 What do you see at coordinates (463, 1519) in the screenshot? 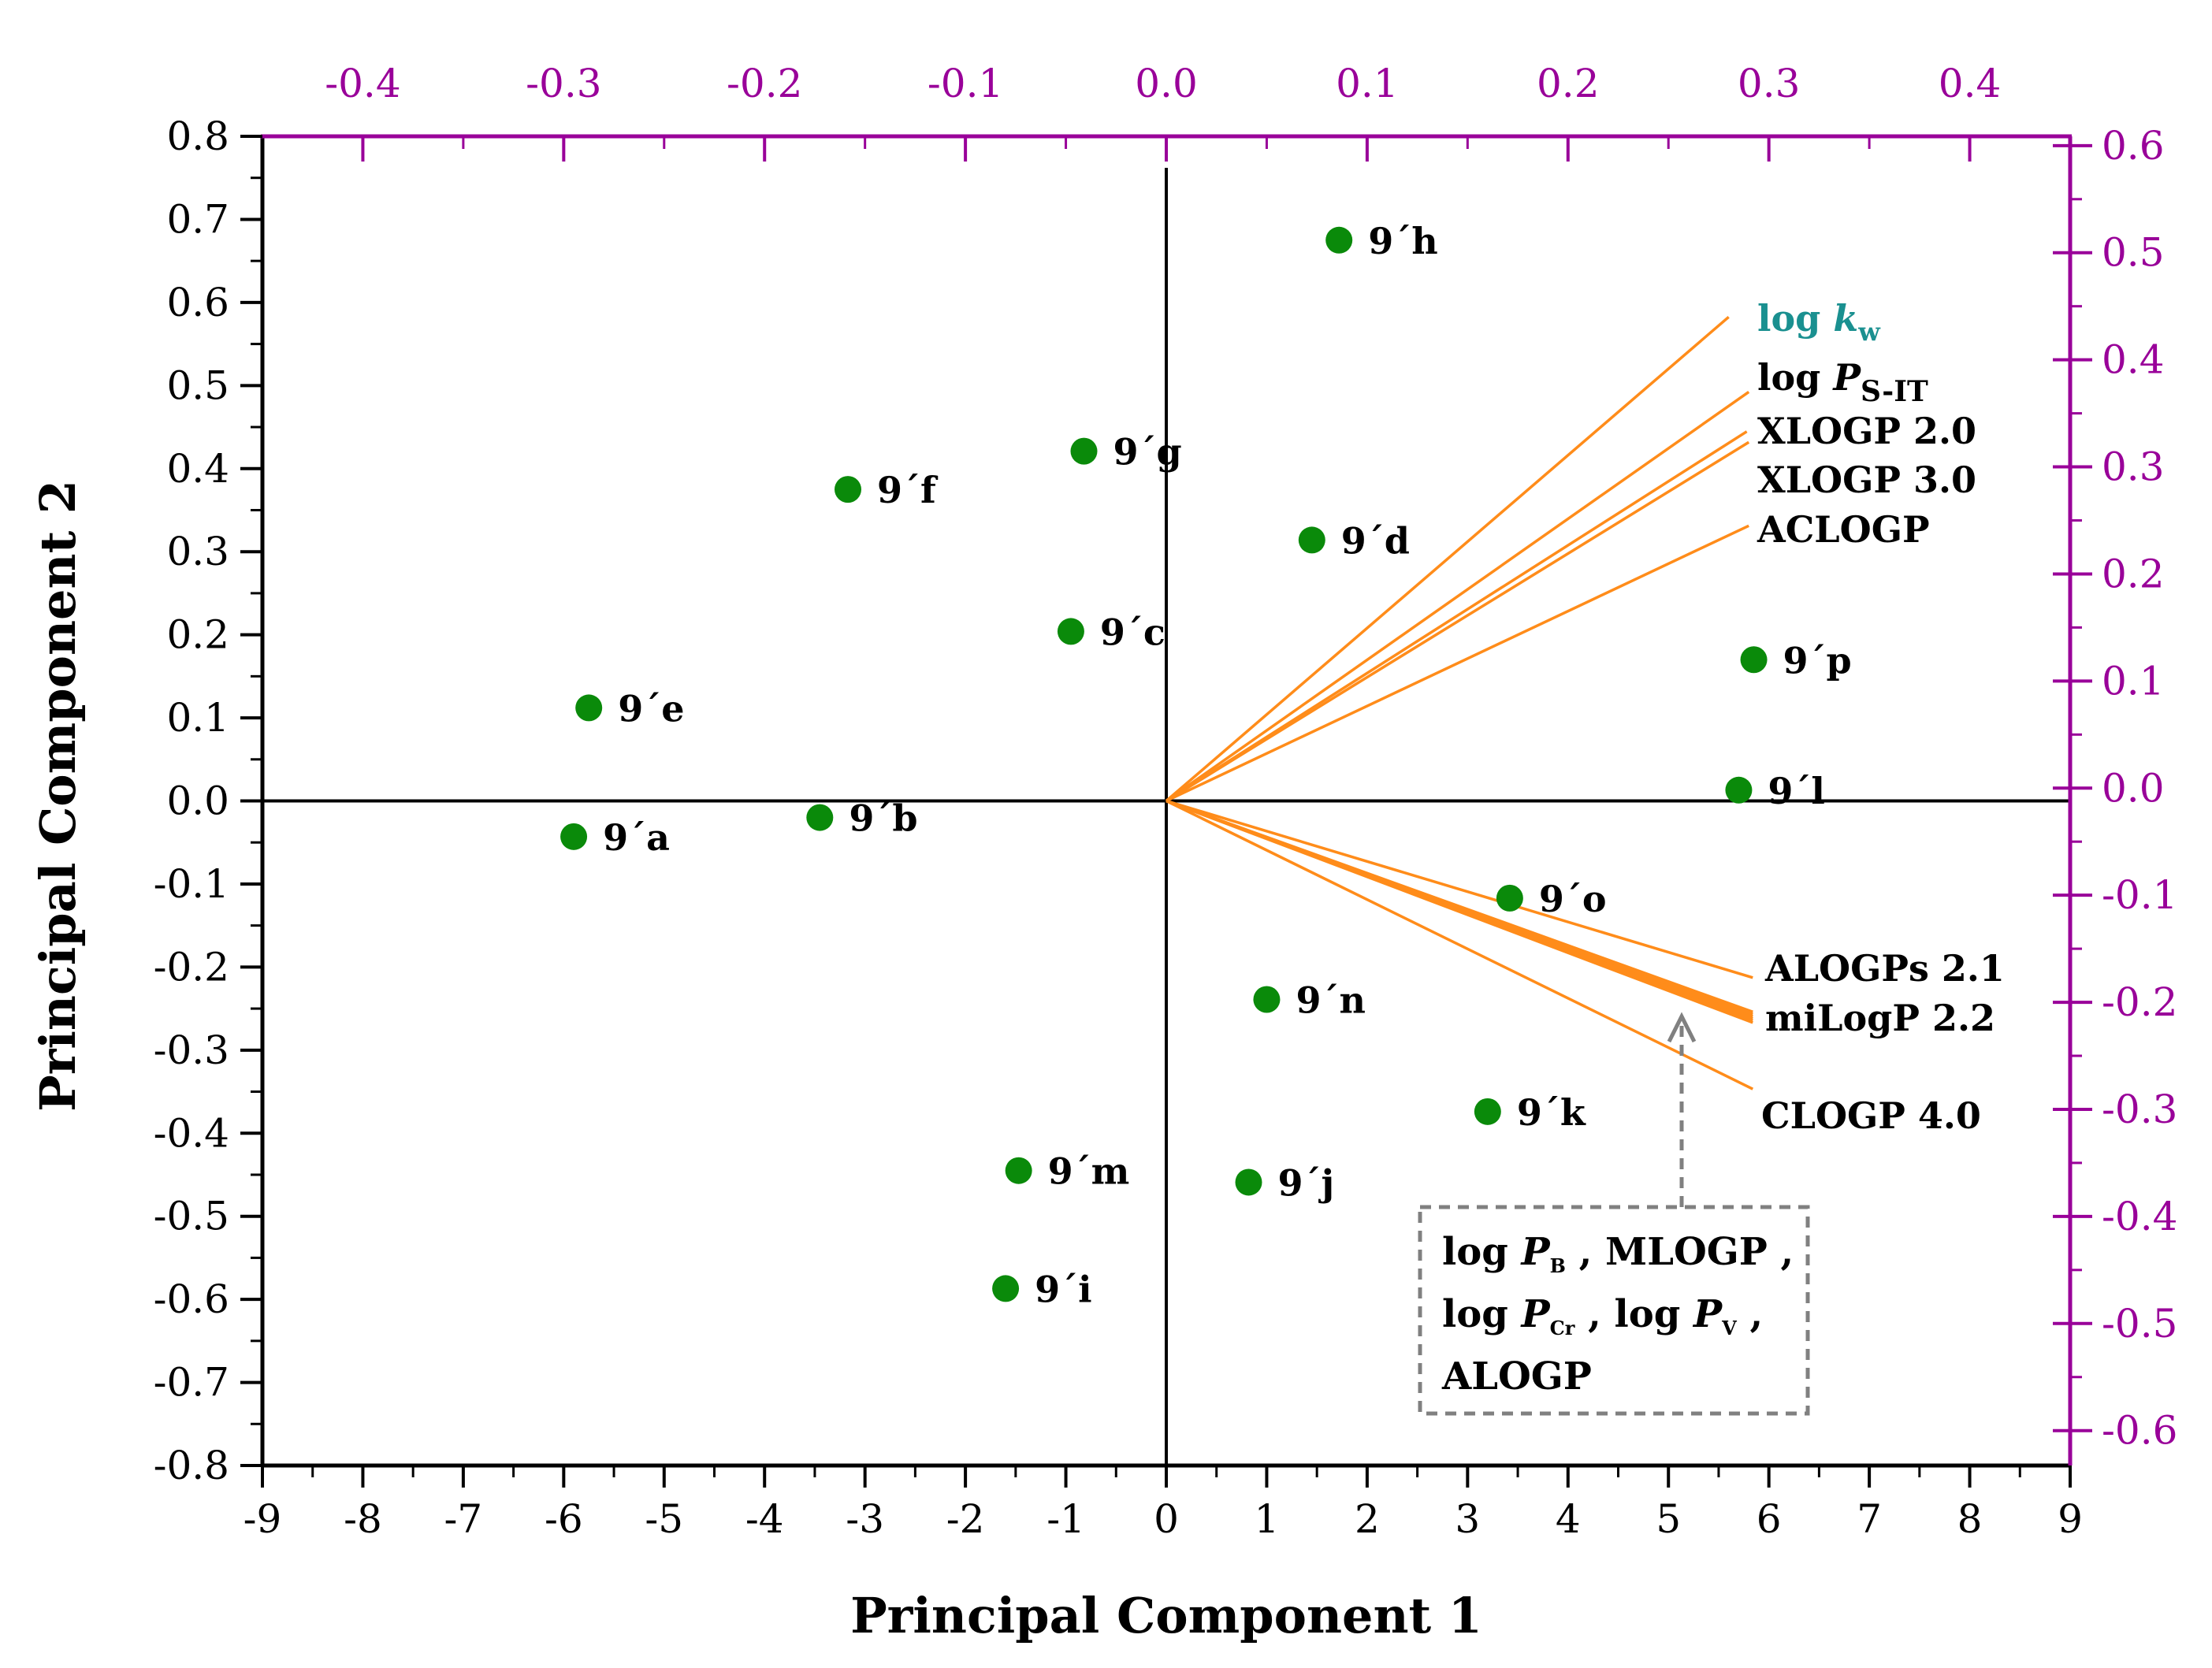
I see `x-tick-label: -7` at bounding box center [463, 1519].